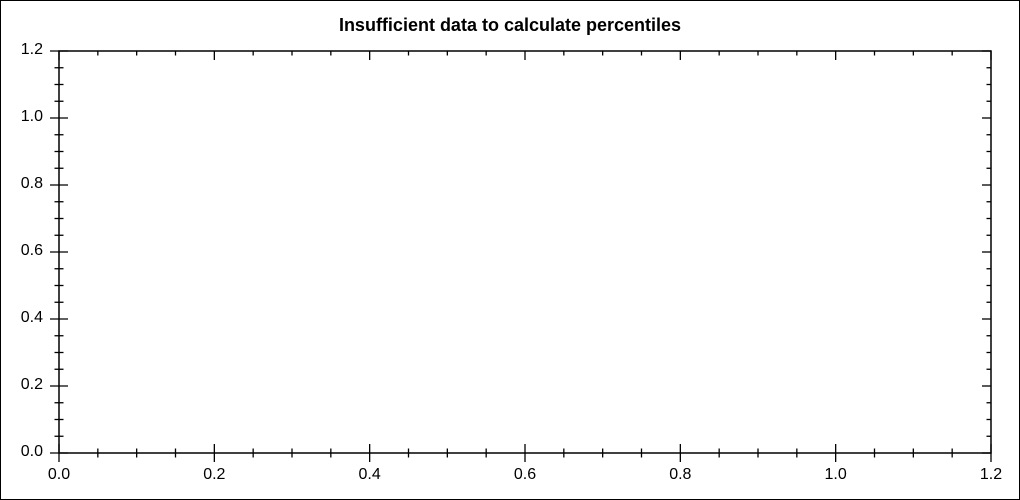 The width and height of the screenshot is (1020, 500). I want to click on x-tick-label: 0.0, so click(59, 474).